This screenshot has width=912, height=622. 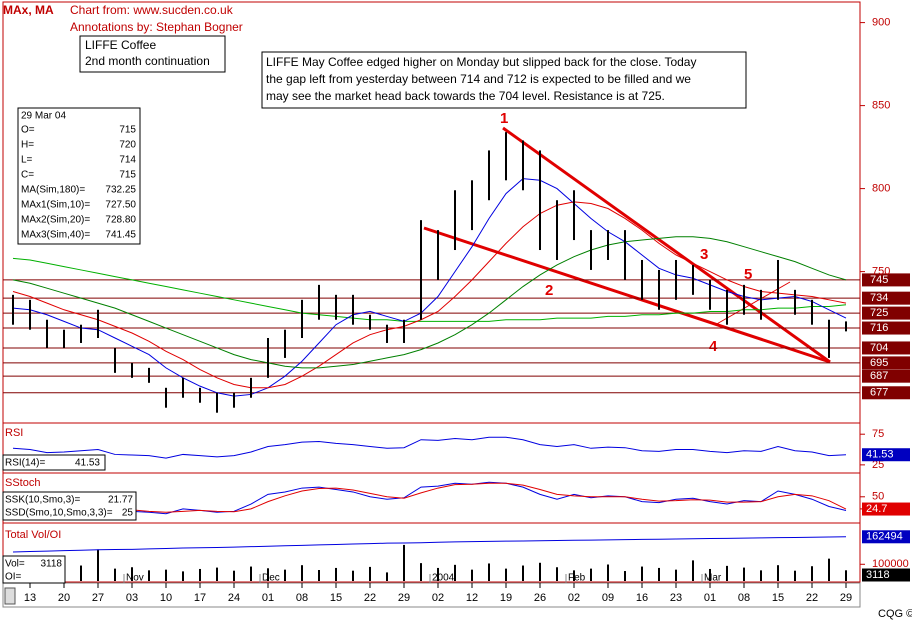 What do you see at coordinates (27, 175) in the screenshot?
I see `info-label: C=` at bounding box center [27, 175].